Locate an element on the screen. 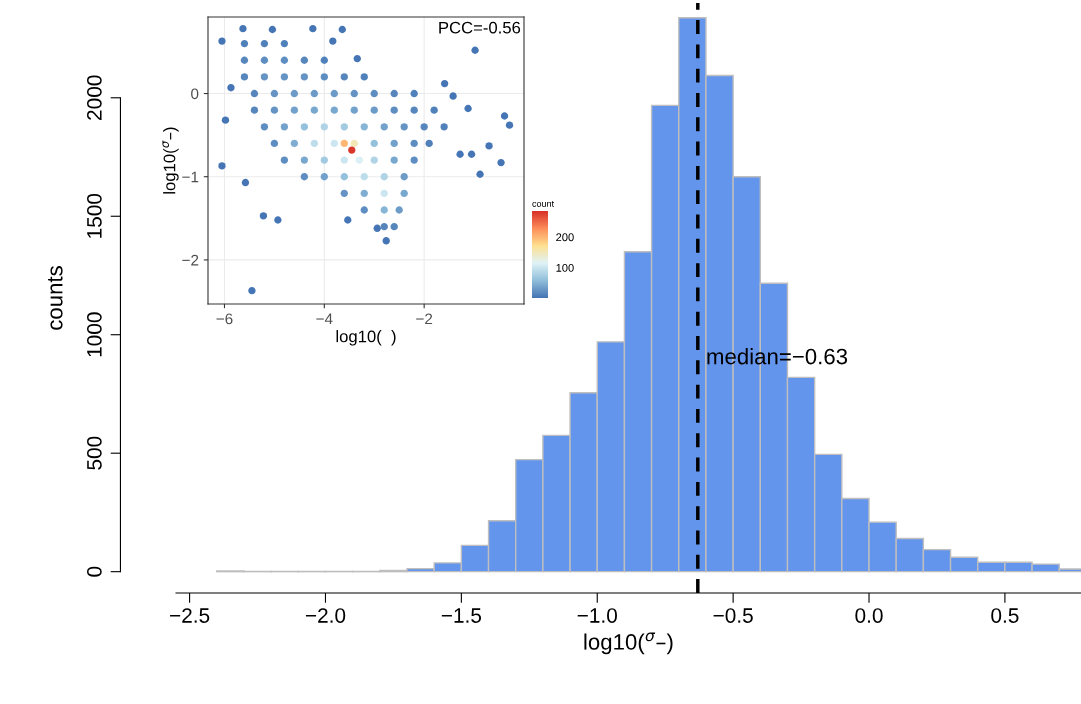 The image size is (1081, 704). x-tick-label: −2 is located at coordinates (424, 319).